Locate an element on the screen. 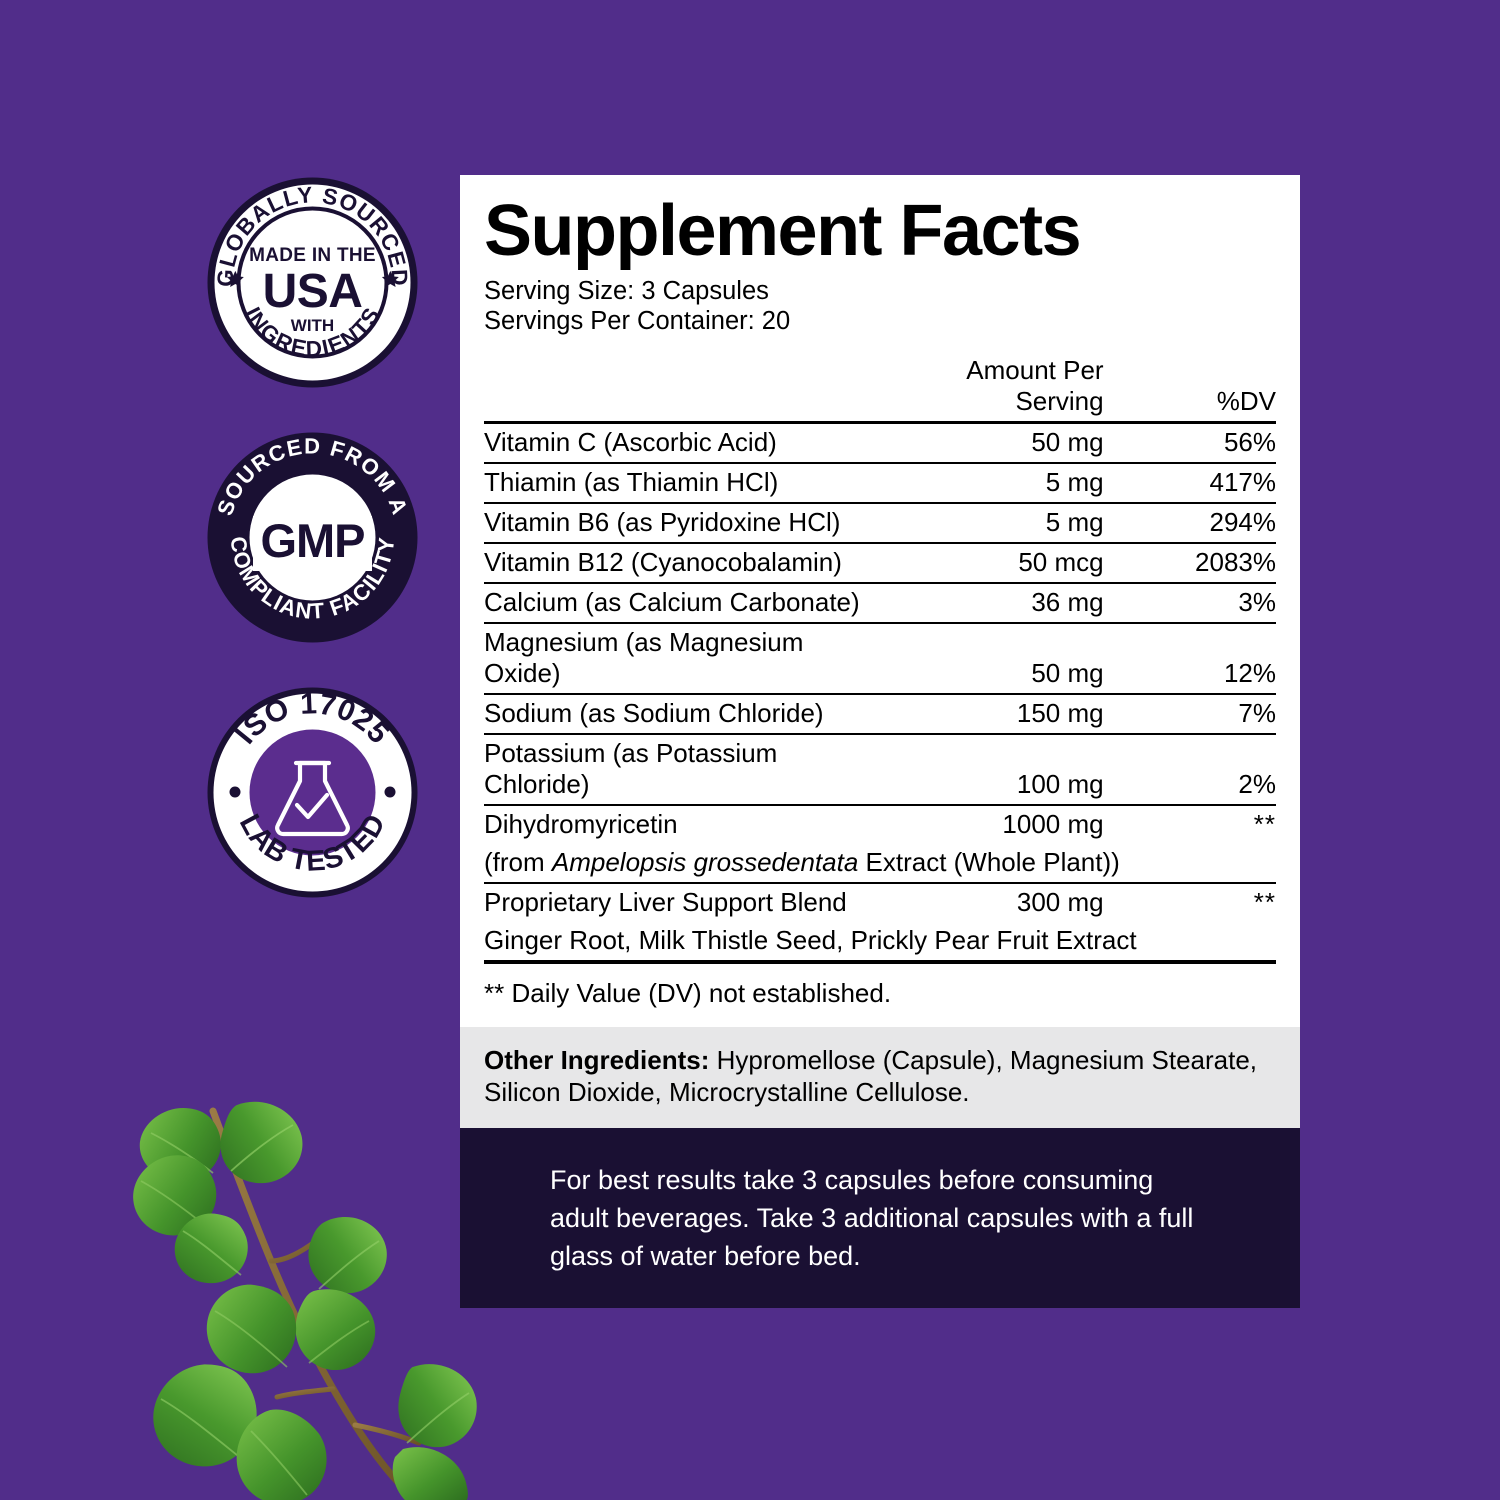 Image resolution: width=1500 pixels, height=1500 pixels. badge-line-2: USA is located at coordinates (313, 291).